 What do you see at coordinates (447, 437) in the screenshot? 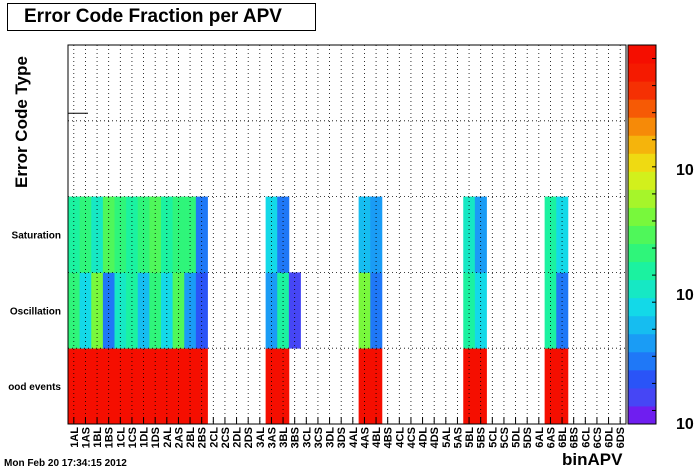
I see `x-tick-label: 5AL` at bounding box center [447, 437].